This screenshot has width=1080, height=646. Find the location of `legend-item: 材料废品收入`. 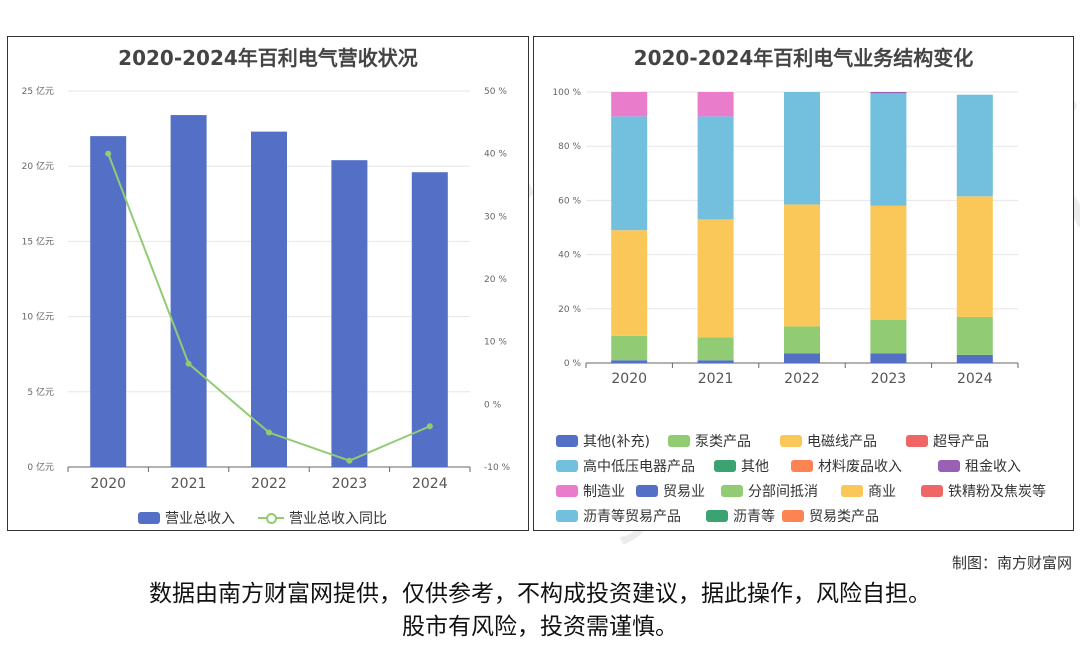

legend-item: 材料废品收入 is located at coordinates (846, 466).